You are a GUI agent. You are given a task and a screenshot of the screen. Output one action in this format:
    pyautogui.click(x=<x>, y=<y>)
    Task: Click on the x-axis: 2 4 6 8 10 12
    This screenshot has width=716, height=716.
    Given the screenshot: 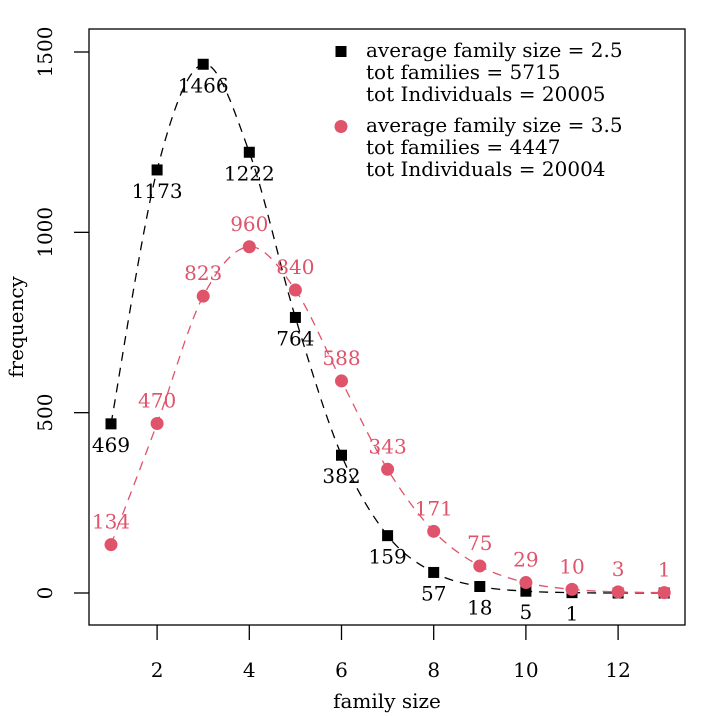 What is the action you would take?
    pyautogui.click(x=391, y=653)
    